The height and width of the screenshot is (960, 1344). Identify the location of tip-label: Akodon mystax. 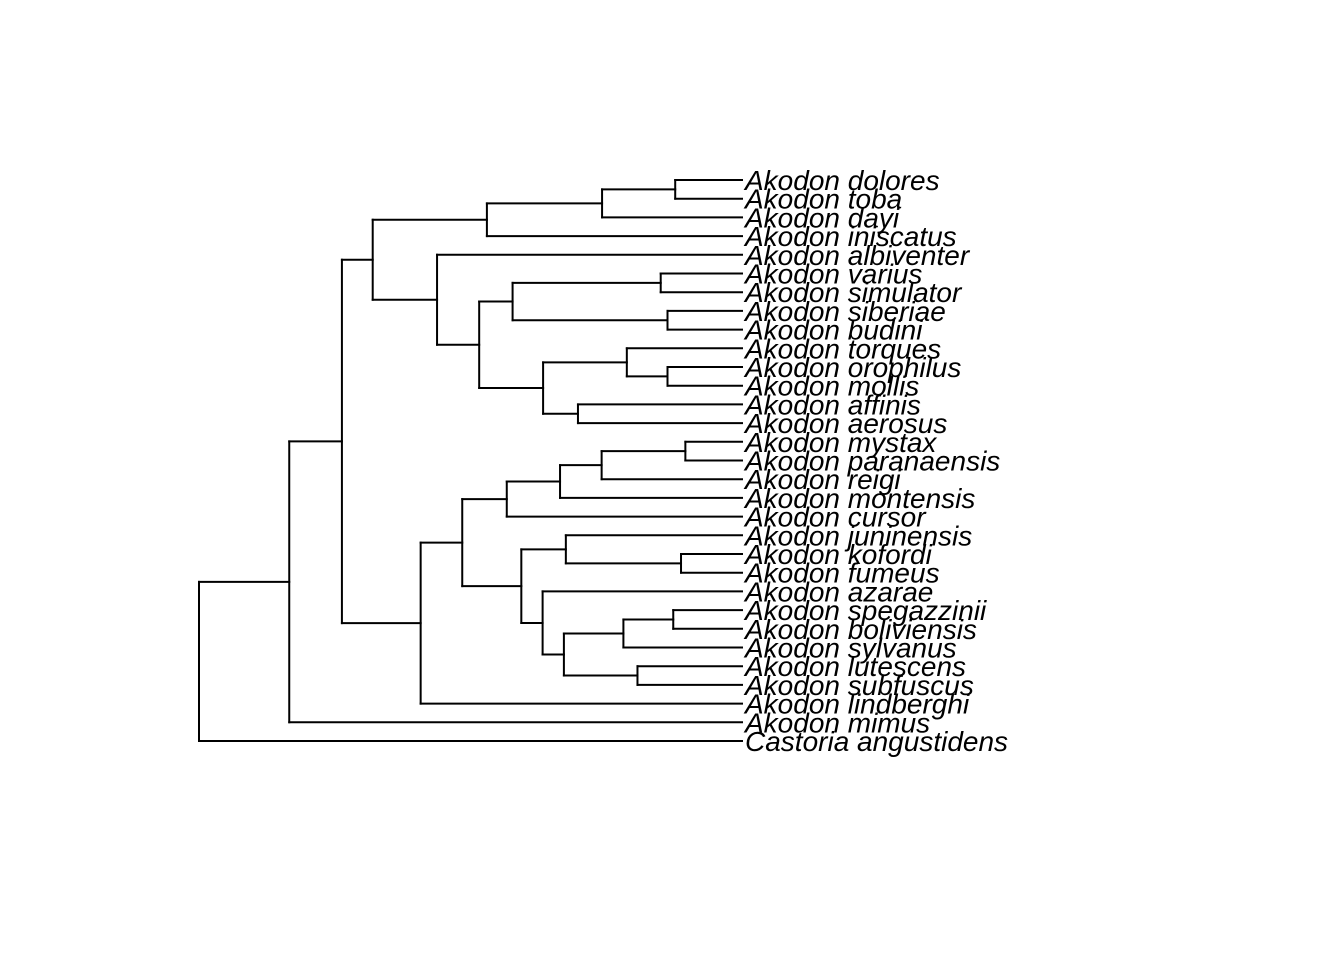
(840, 442).